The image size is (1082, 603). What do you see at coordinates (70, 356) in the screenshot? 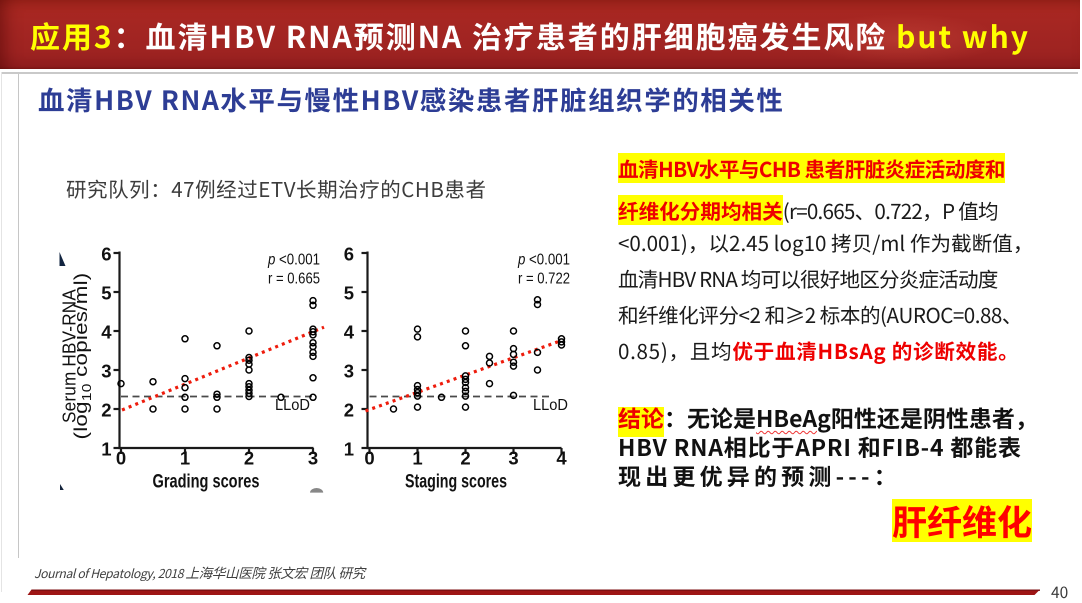
I see `svg-text: Serum HBV-RNA` at bounding box center [70, 356].